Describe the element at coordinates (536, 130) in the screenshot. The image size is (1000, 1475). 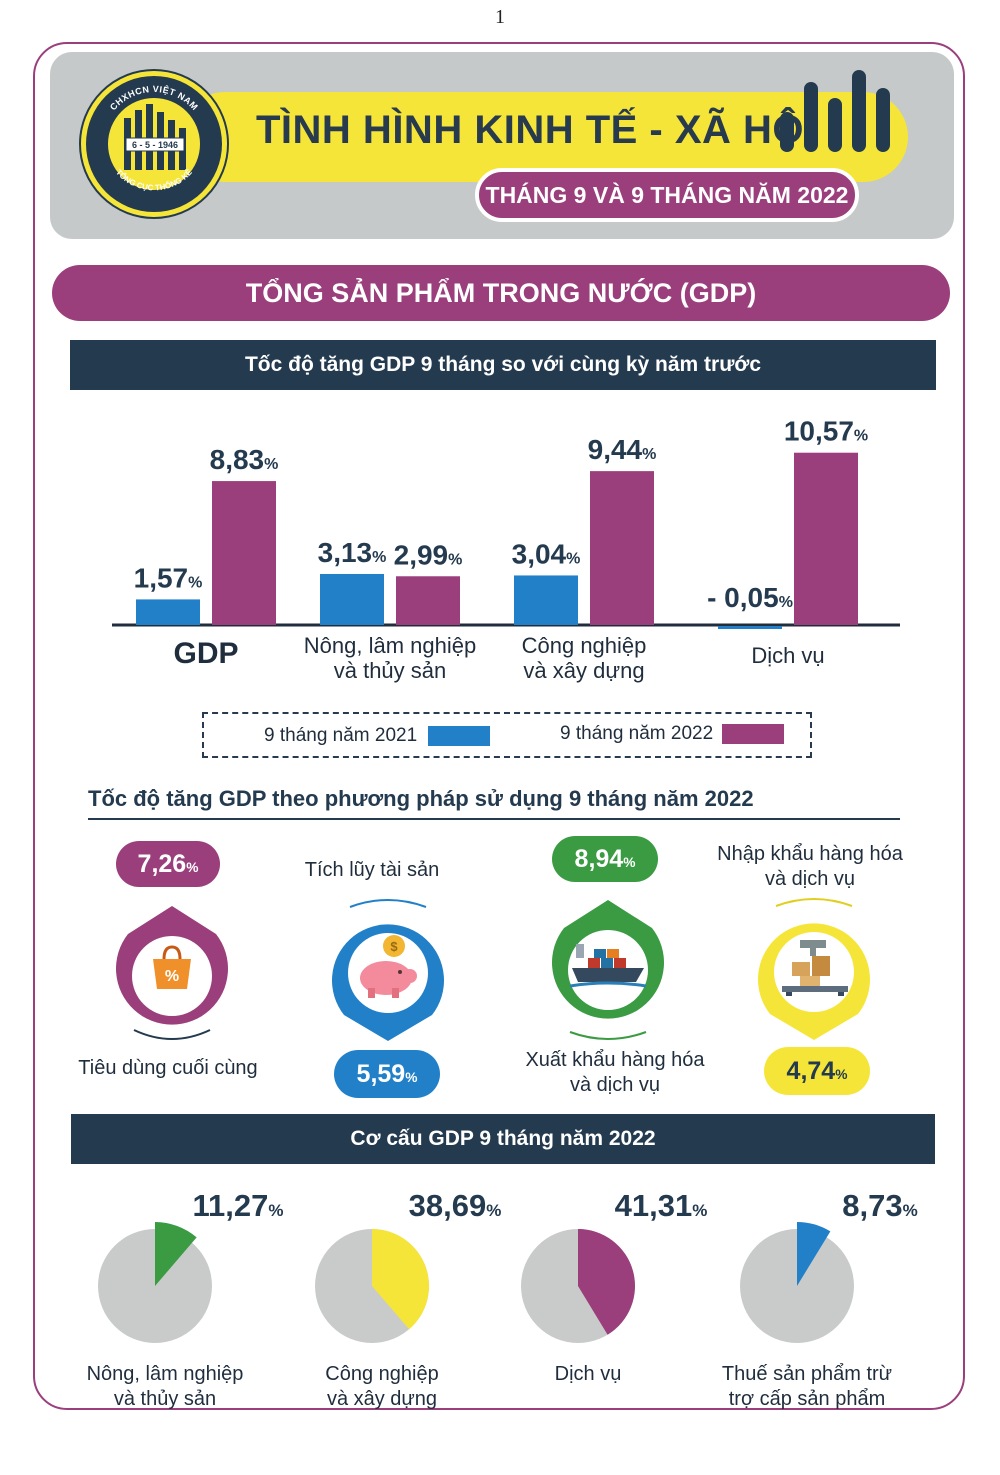
I see `page-title: TÌNH HÌNH KINH TẾ - XÃ HỘI` at that location.